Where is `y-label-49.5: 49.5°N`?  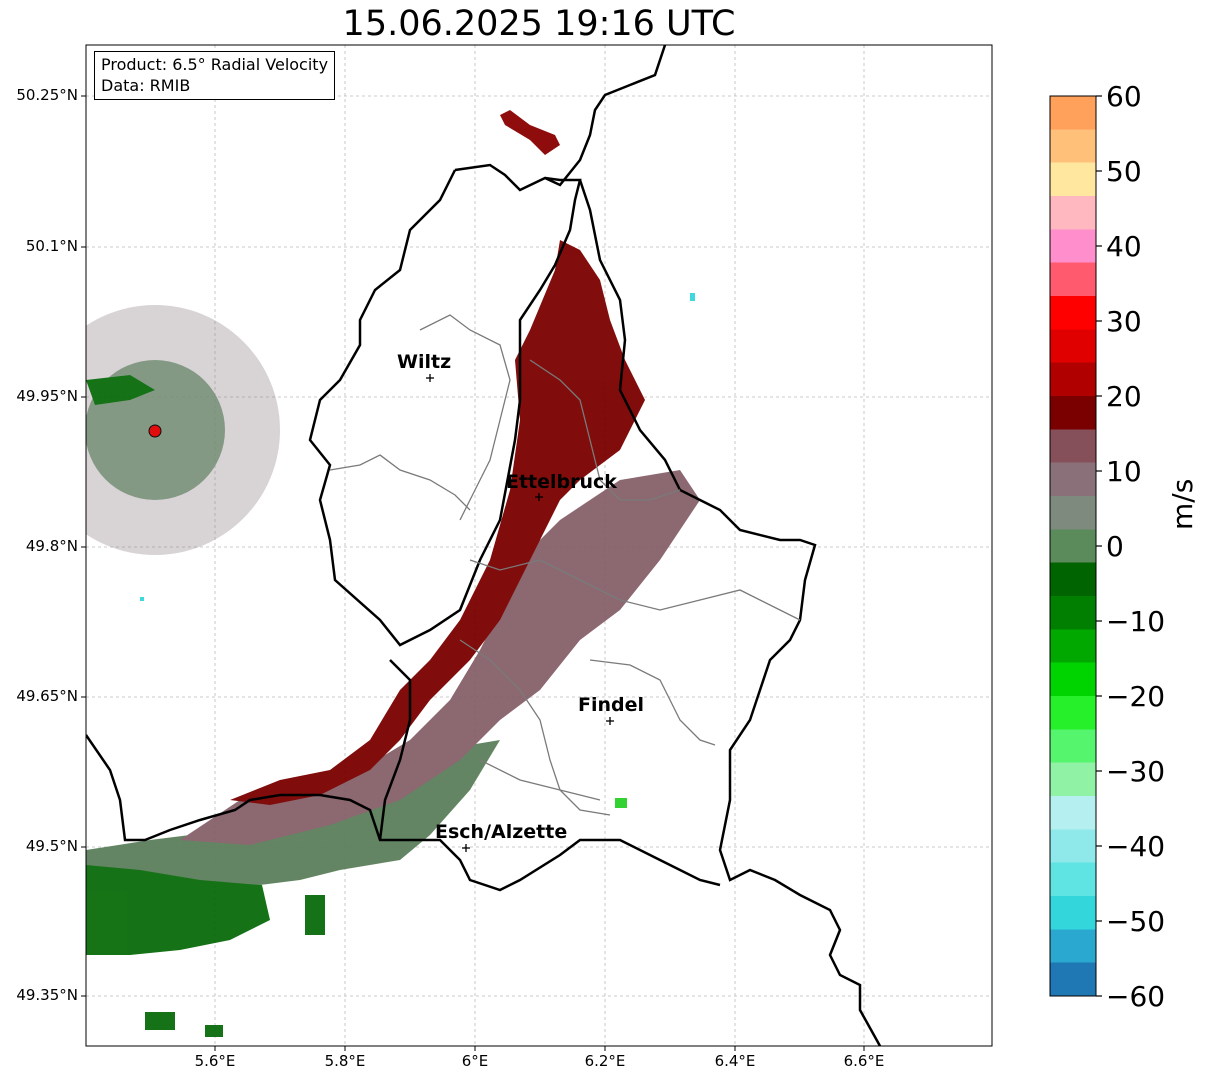
y-label-49.5: 49.5°N is located at coordinates (51, 846).